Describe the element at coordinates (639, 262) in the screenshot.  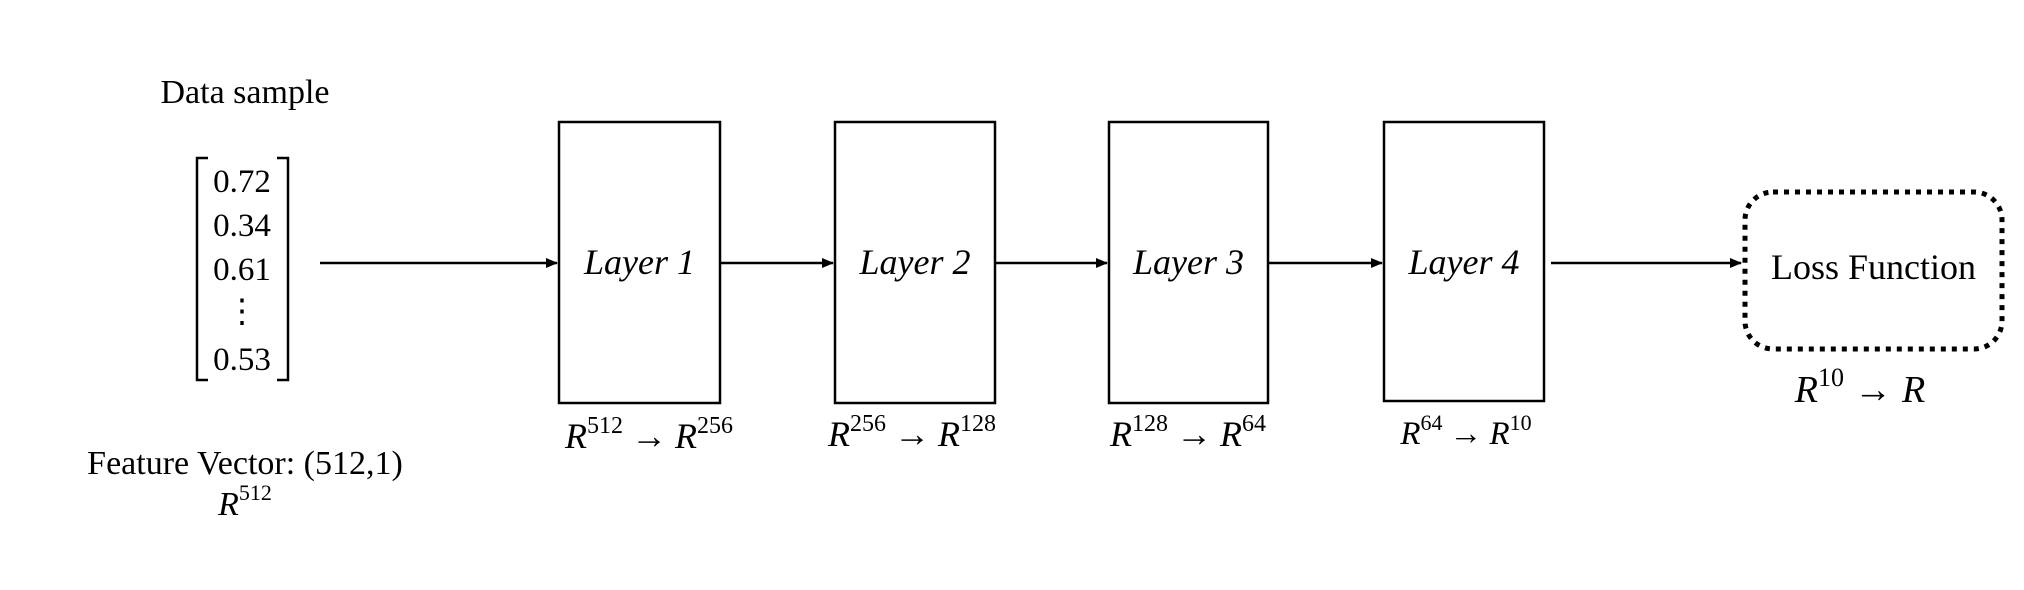
I see `layer-label: Layer 1` at that location.